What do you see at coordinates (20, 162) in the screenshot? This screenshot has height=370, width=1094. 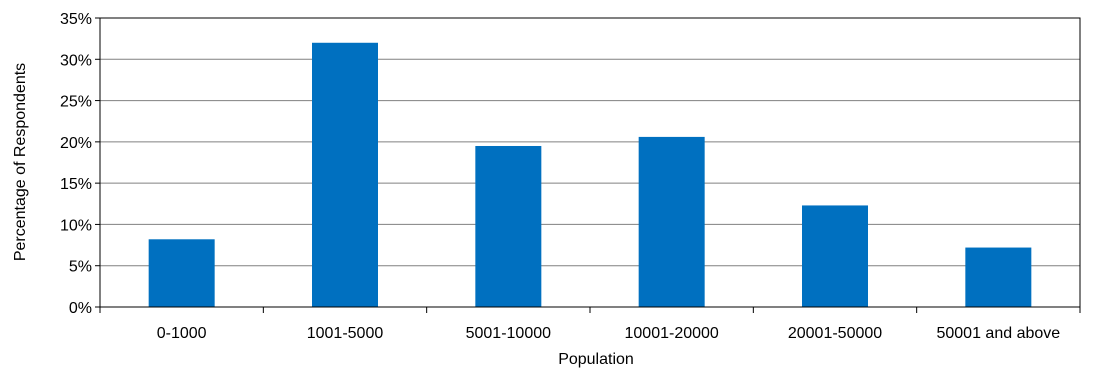 I see `y-axis-title: Percentage of Respondents` at bounding box center [20, 162].